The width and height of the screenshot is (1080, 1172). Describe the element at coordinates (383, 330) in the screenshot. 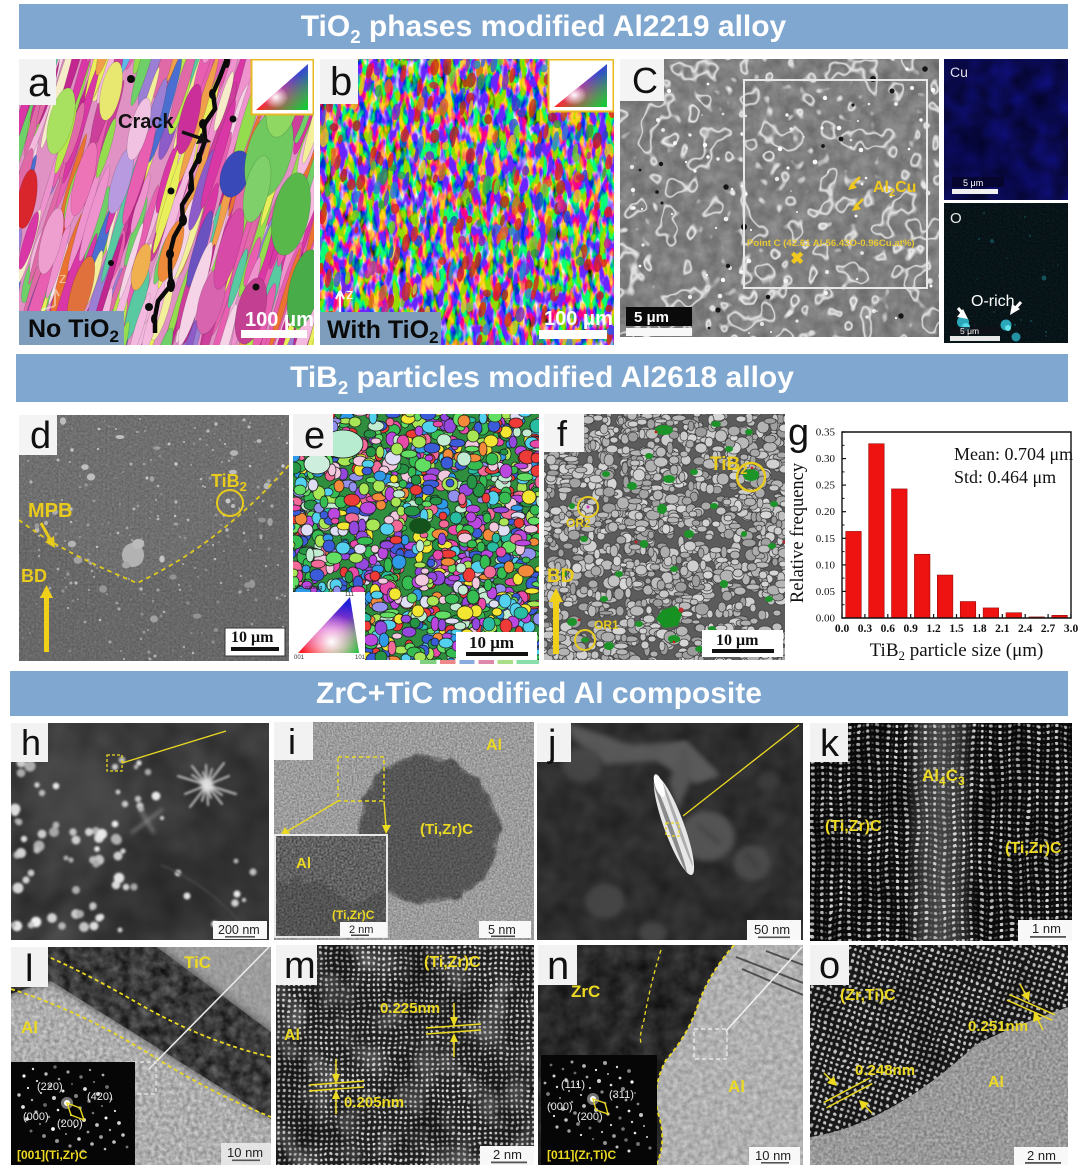

I see `svg-text: With TiO2` at that location.